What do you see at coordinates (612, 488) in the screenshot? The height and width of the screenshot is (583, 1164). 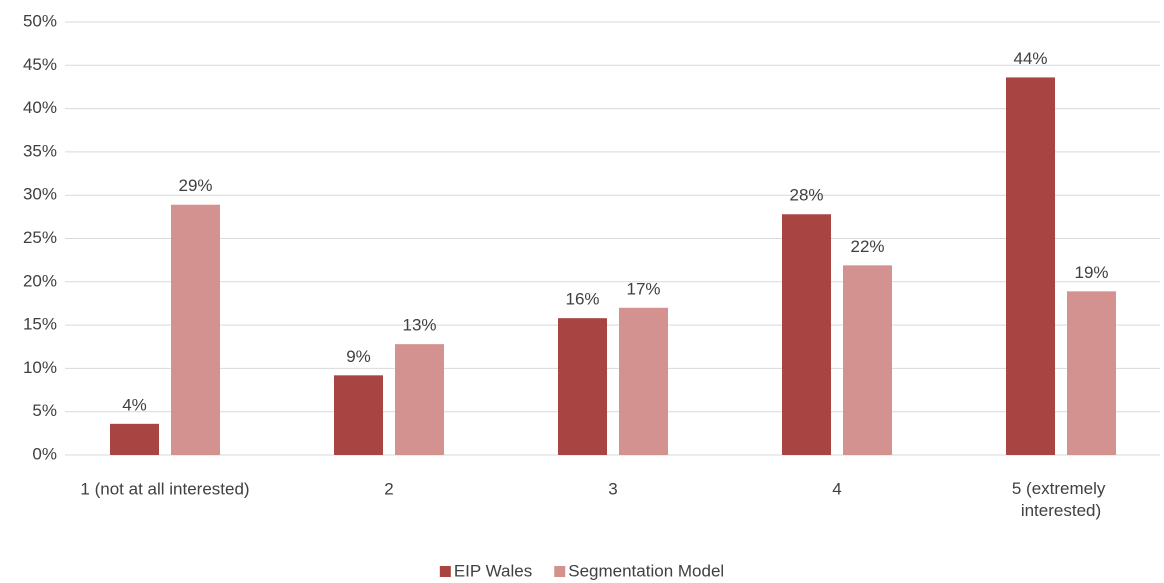 I see `x-tick-label: 3` at bounding box center [612, 488].